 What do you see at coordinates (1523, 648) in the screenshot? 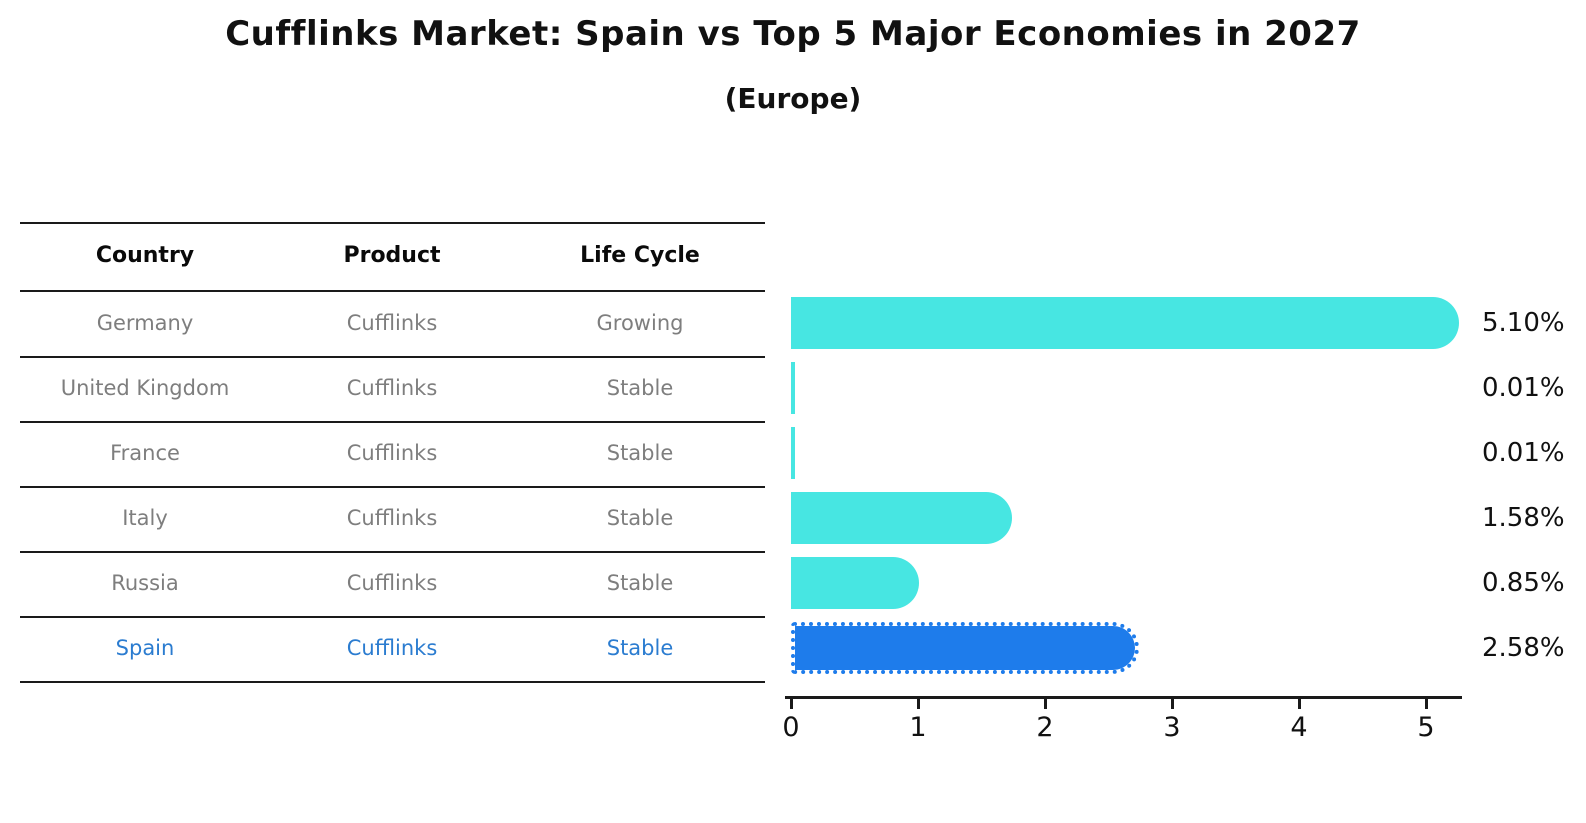
I see `value-label: 2.58%` at bounding box center [1523, 648].